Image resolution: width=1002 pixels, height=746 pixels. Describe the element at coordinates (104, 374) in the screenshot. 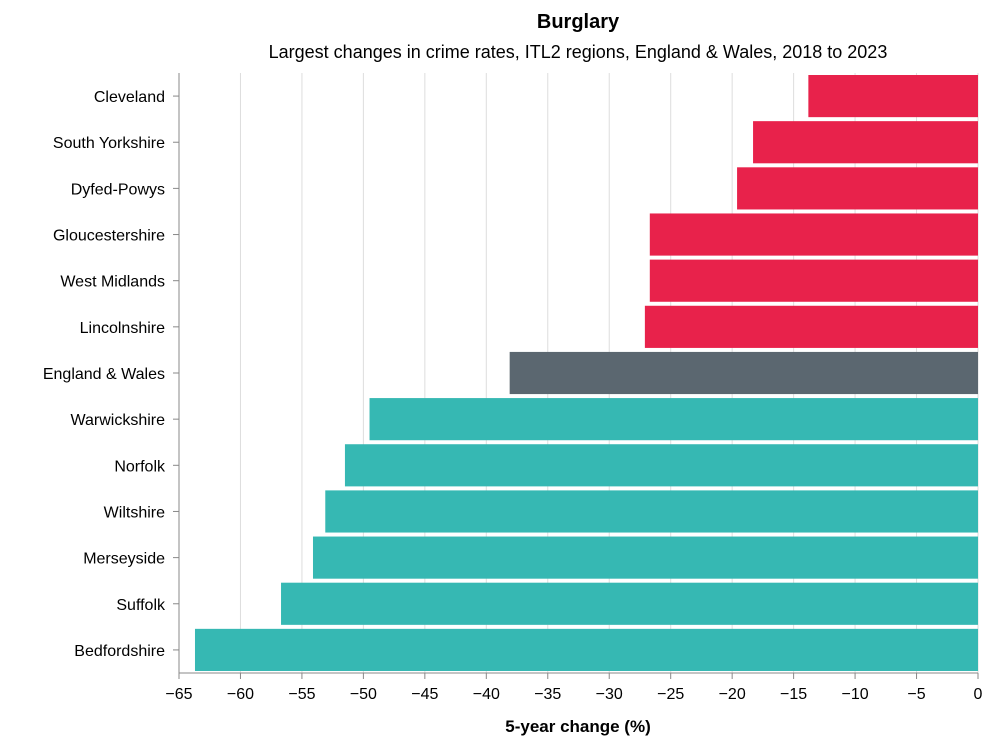

I see `category-label: England & Wales` at that location.